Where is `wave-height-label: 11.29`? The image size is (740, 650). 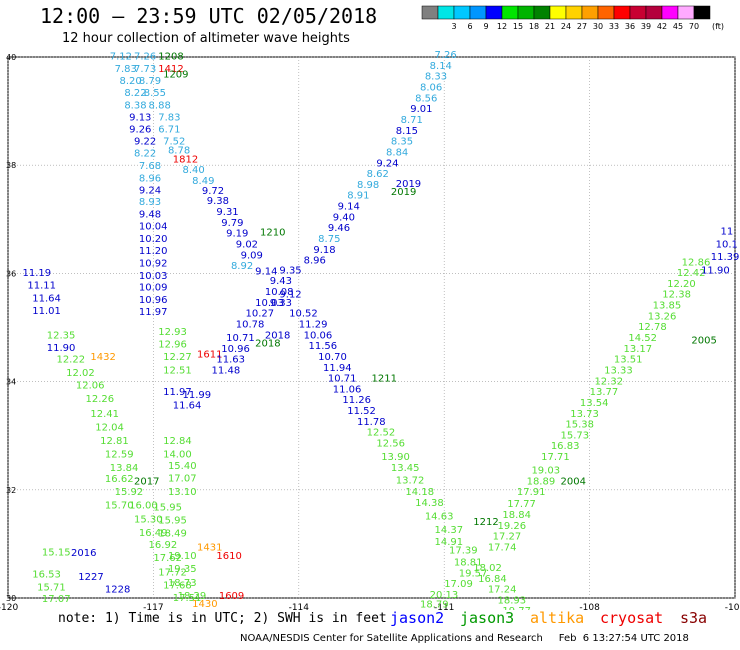
wave-height-label: 11.29 is located at coordinates (313, 325).